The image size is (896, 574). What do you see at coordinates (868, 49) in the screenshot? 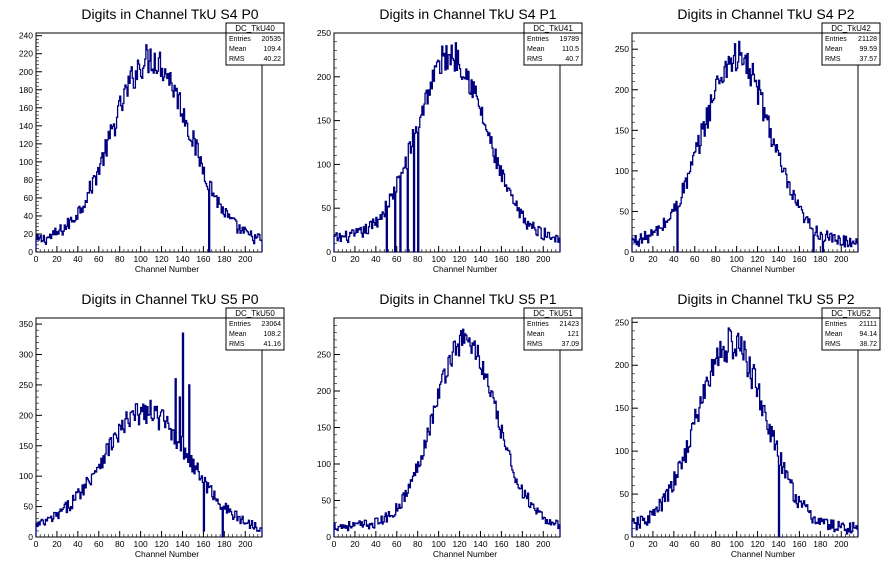
I see `stats-mean-value: 99.59` at bounding box center [868, 49].